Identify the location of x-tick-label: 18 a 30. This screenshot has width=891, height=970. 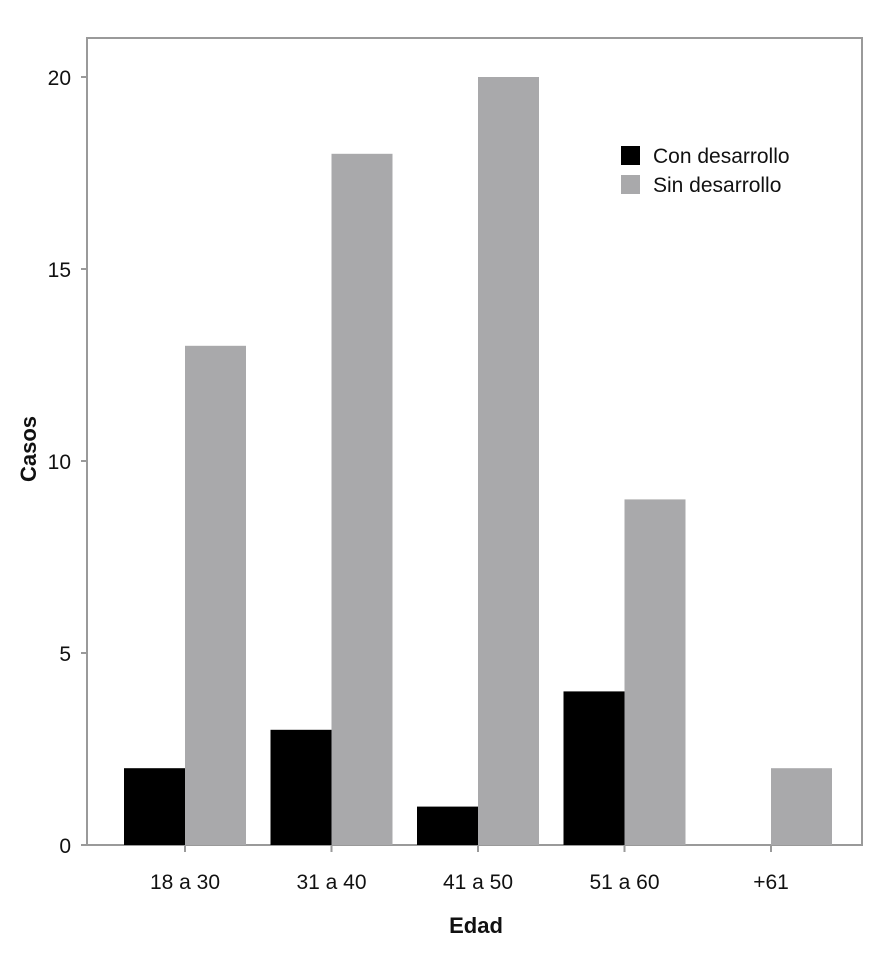
(185, 882).